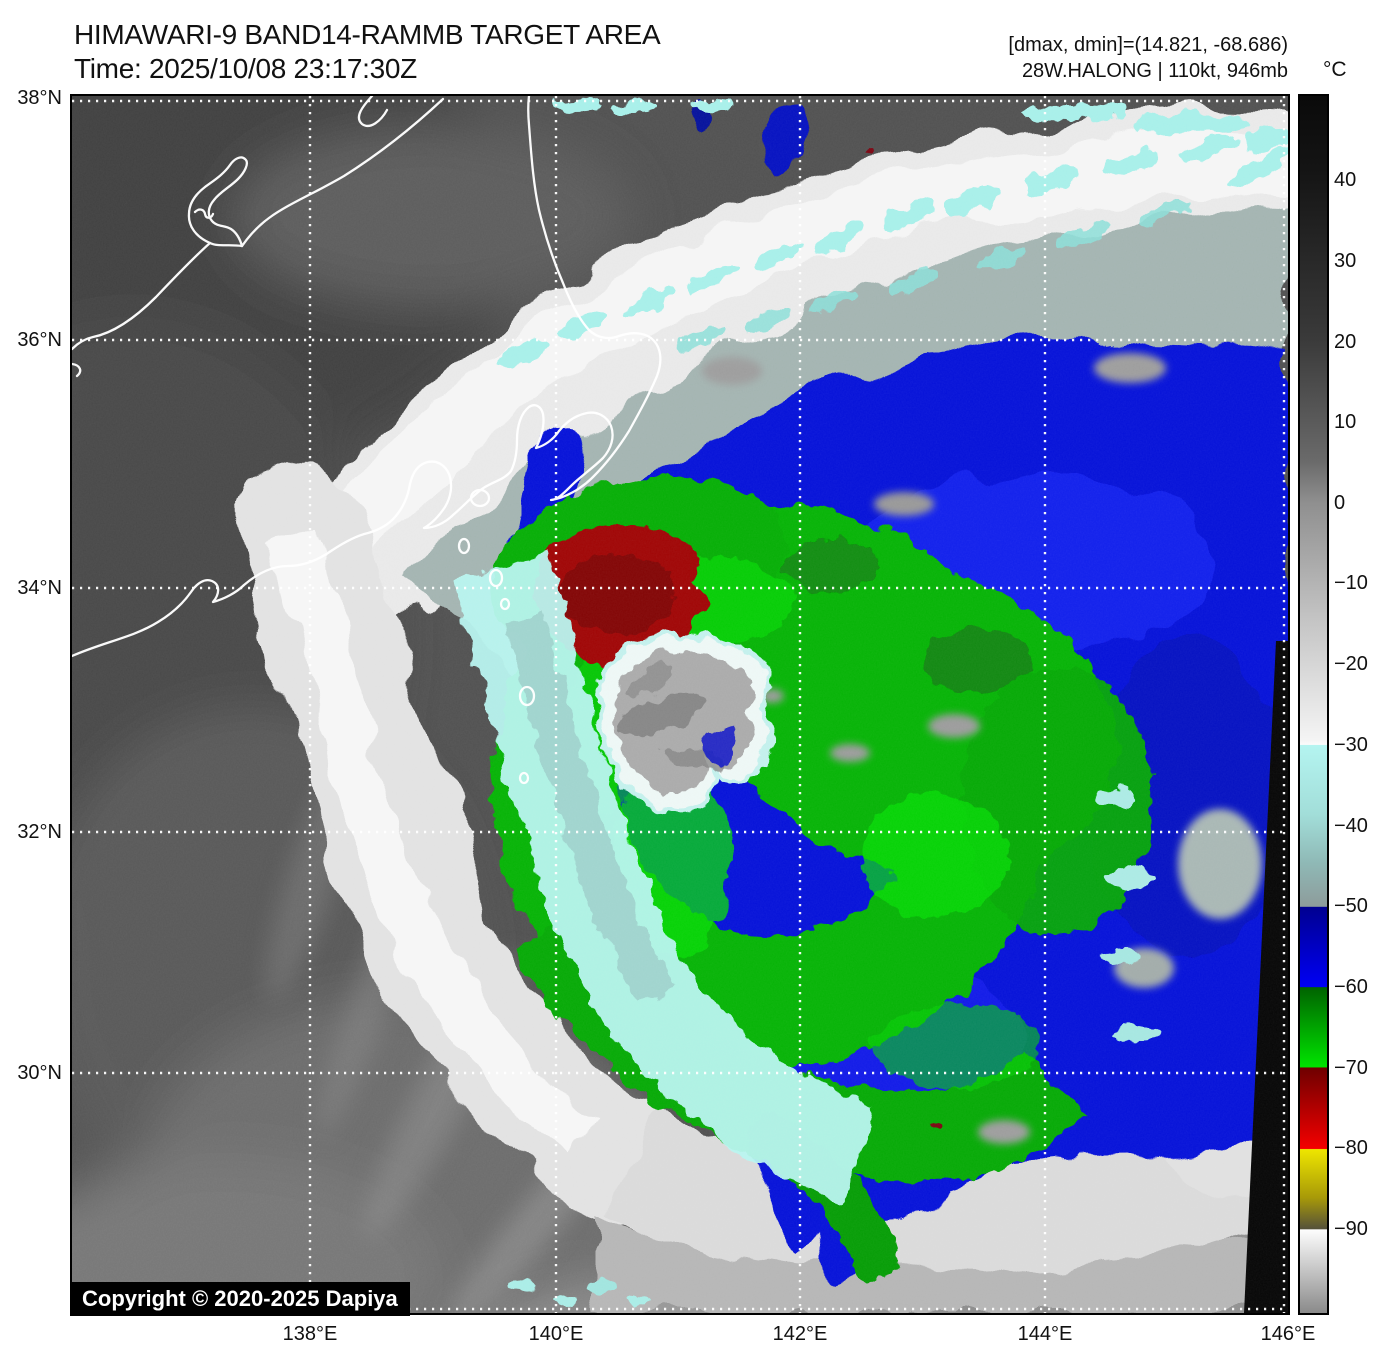 Image resolution: width=1389 pixels, height=1361 pixels. Describe the element at coordinates (1340, 503) in the screenshot. I see `colorbar-tick-0: 0` at that location.